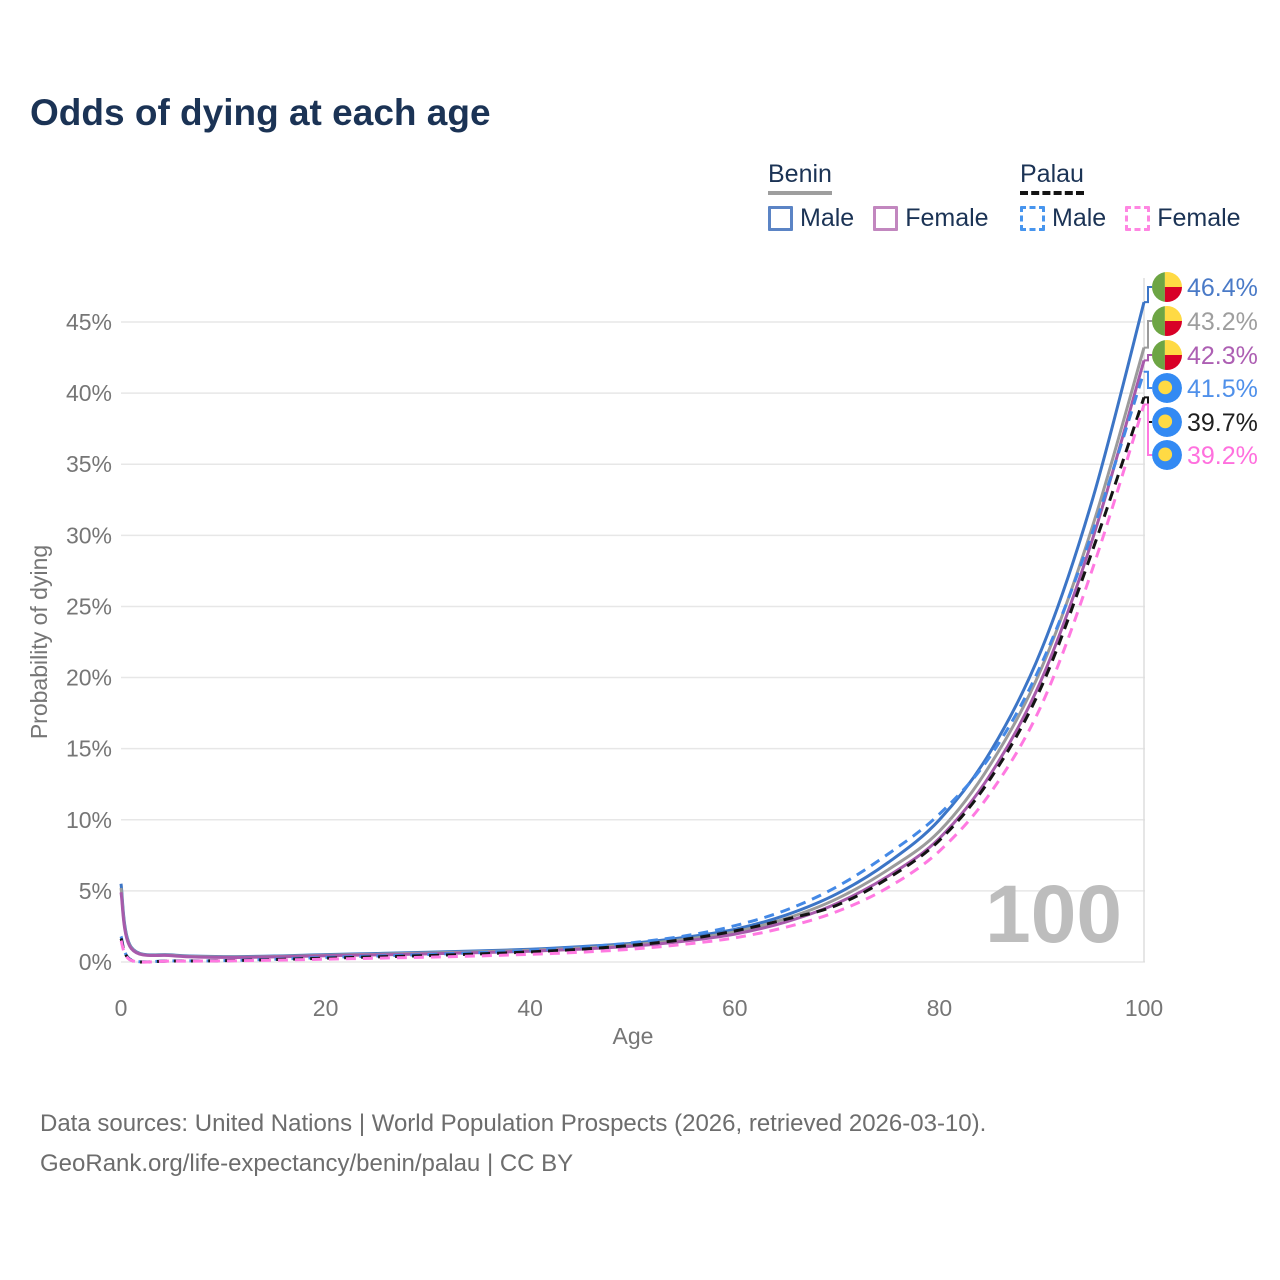  Describe the element at coordinates (95, 962) in the screenshot. I see `y-tick-label: 0%` at that location.